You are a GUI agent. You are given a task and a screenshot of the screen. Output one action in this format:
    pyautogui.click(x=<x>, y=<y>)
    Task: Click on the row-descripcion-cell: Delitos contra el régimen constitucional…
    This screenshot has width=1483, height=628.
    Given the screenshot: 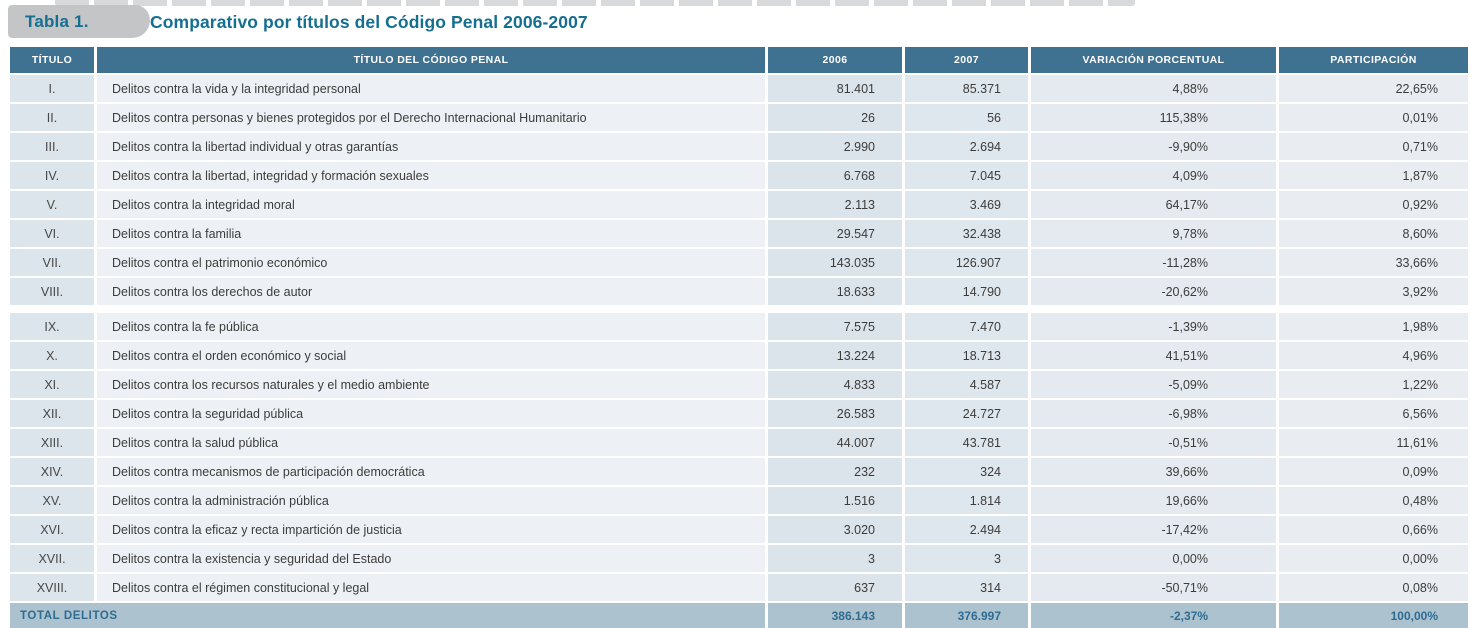 What is the action you would take?
    pyautogui.click(x=431, y=587)
    